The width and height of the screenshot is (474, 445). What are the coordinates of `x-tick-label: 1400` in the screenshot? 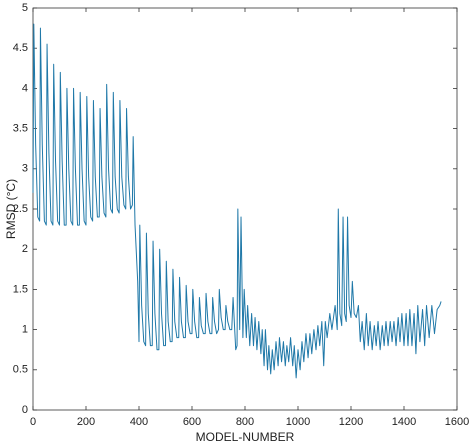 It's located at (404, 422).